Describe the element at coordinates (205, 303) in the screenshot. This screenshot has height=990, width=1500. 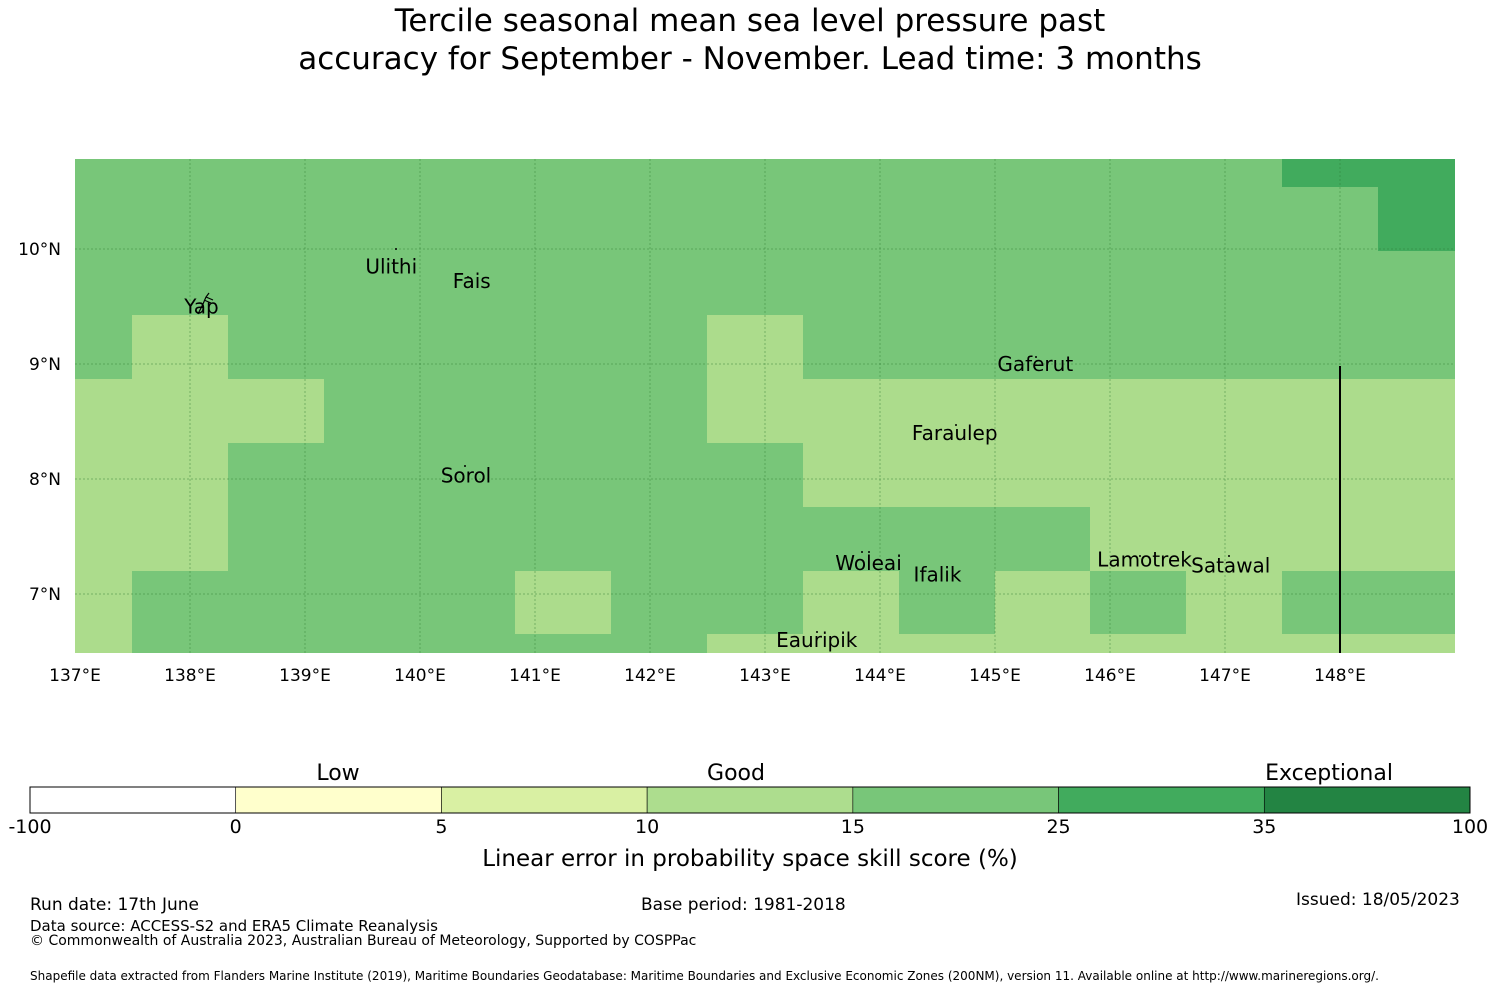
I see `yap-island-shape` at that location.